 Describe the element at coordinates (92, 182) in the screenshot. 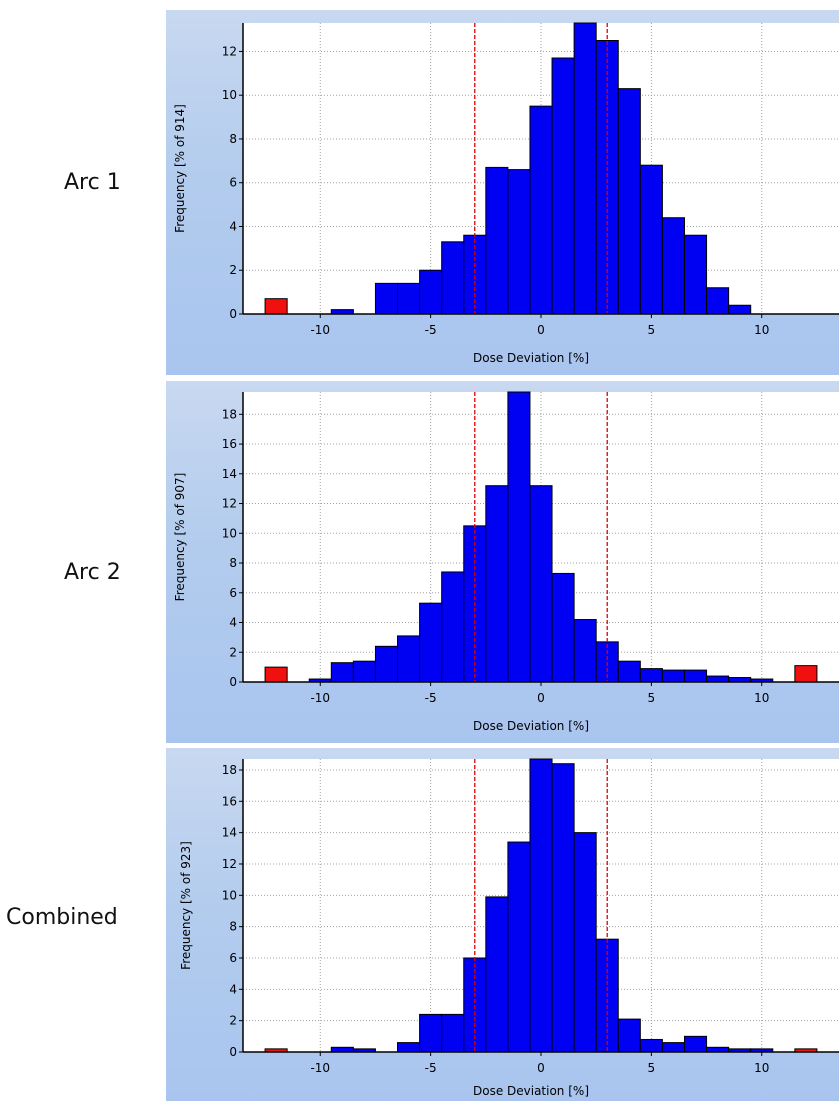

I see `row-label-arc-1: Arc 1` at that location.